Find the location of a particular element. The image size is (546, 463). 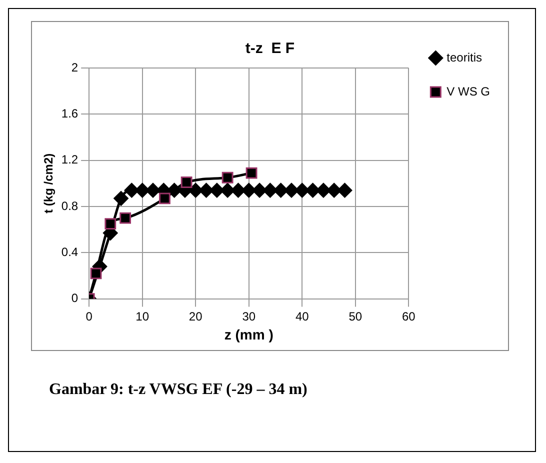

y-tick-label: 0.8 is located at coordinates (69, 205).